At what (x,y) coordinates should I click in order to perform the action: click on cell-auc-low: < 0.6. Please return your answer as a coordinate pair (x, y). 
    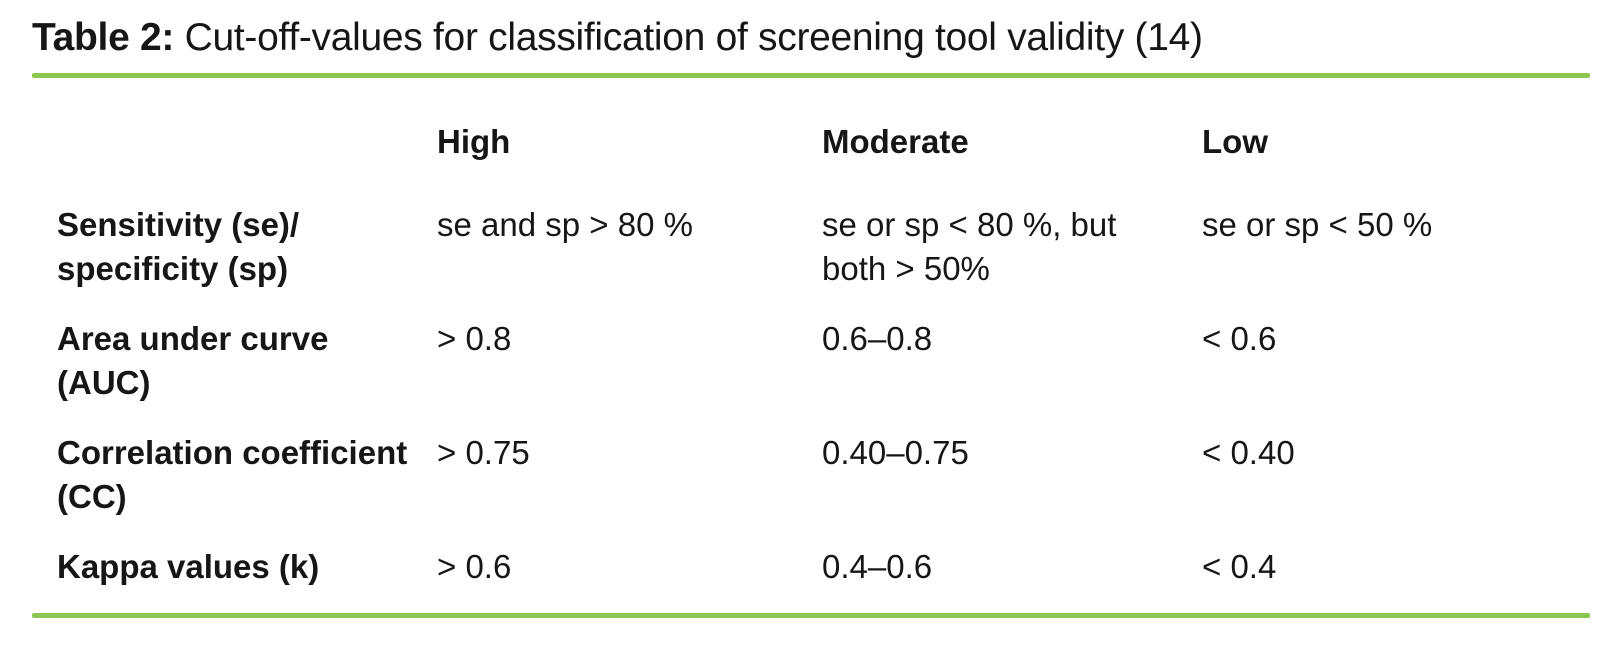
    Looking at the image, I should click on (1239, 338).